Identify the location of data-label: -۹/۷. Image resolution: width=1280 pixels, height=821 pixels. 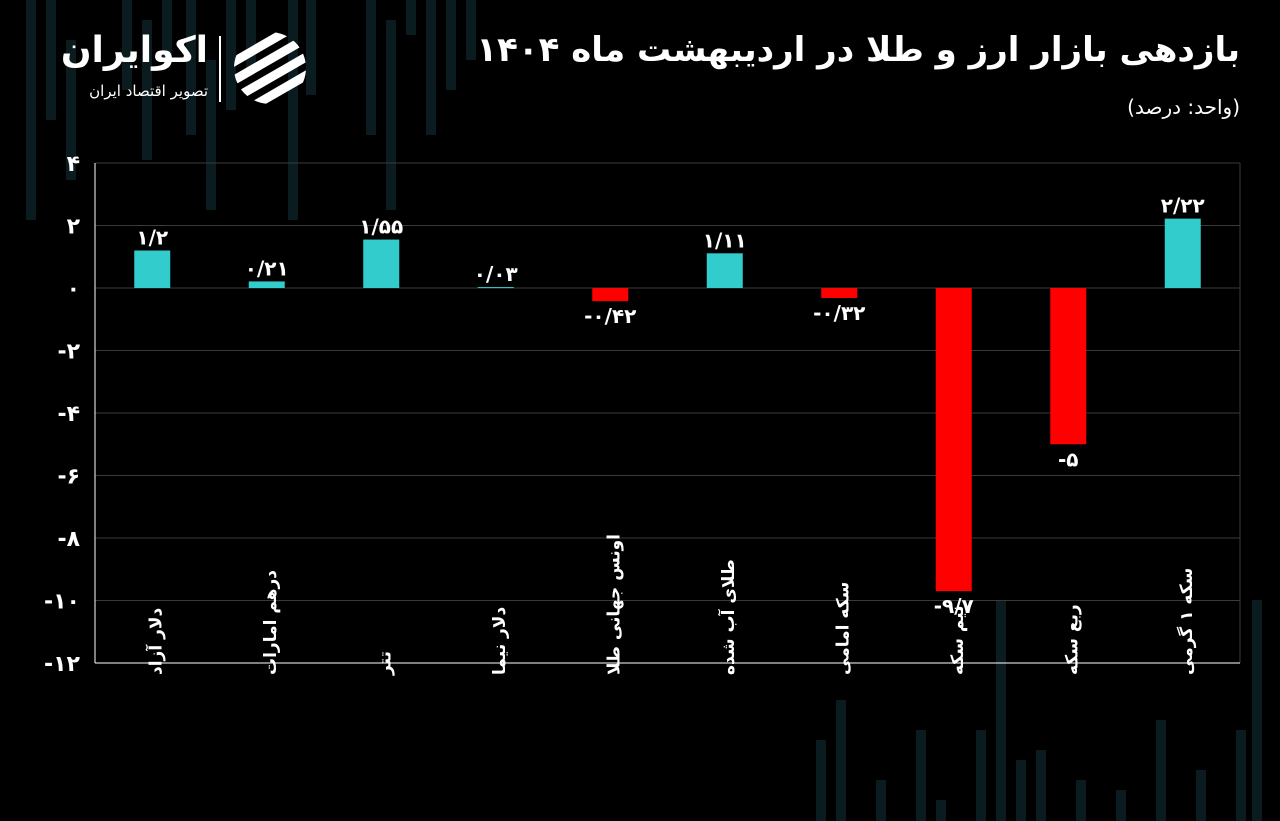
(954, 606).